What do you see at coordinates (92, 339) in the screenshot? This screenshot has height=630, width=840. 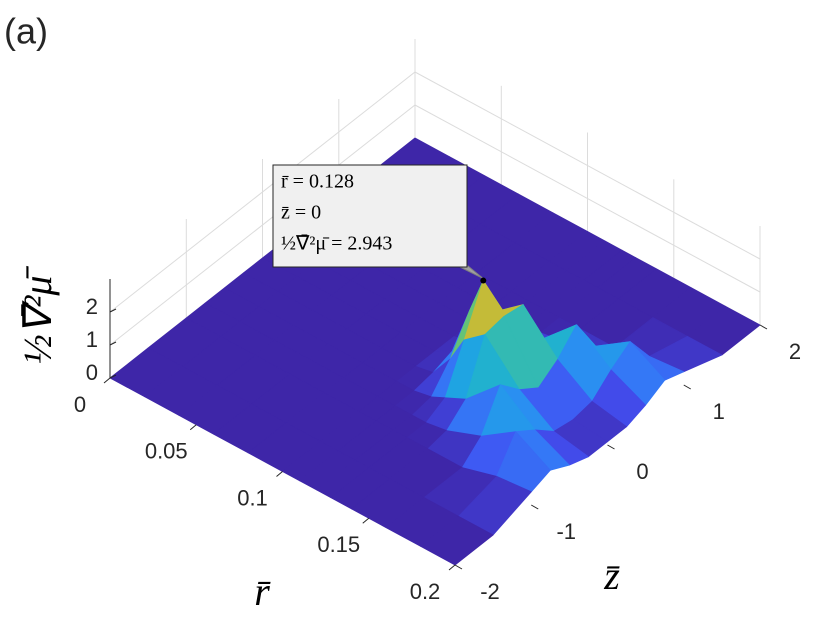 I see `z-tick-label: 1` at bounding box center [92, 339].